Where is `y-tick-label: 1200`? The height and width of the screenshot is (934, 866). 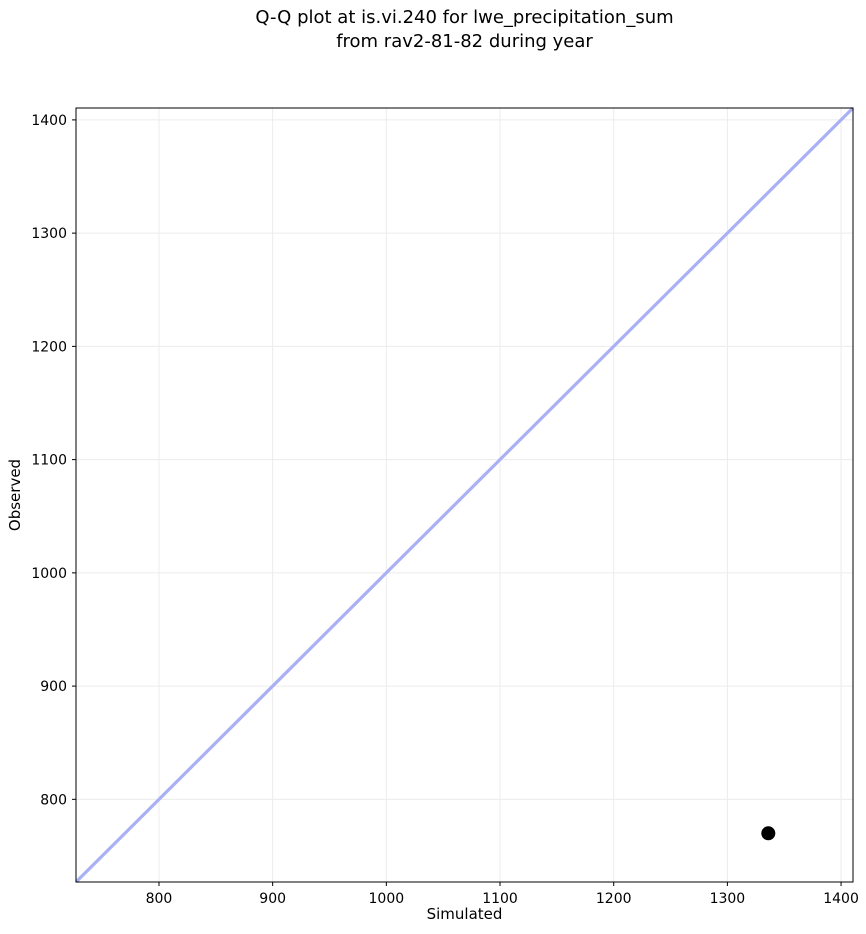
y-tick-label: 1200 is located at coordinates (49, 347).